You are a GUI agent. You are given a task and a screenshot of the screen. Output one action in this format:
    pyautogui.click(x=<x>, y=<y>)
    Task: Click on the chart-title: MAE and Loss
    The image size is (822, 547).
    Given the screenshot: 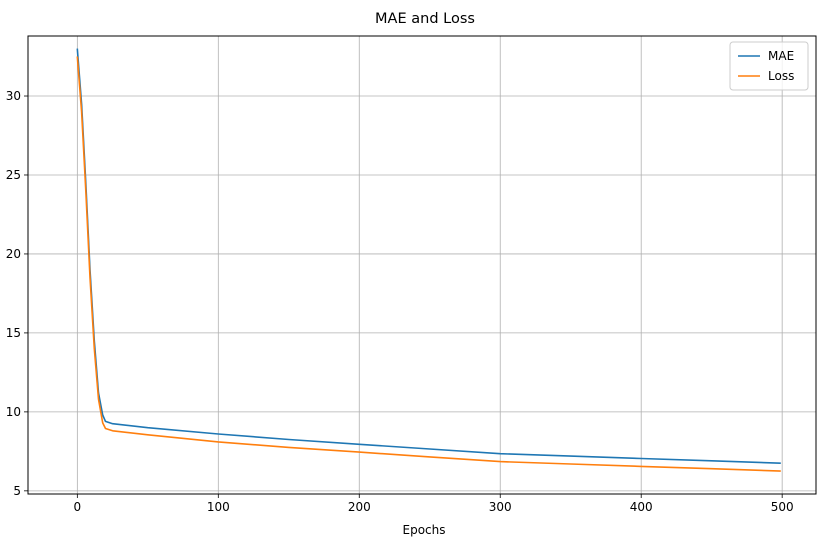 What is the action you would take?
    pyautogui.click(x=425, y=19)
    